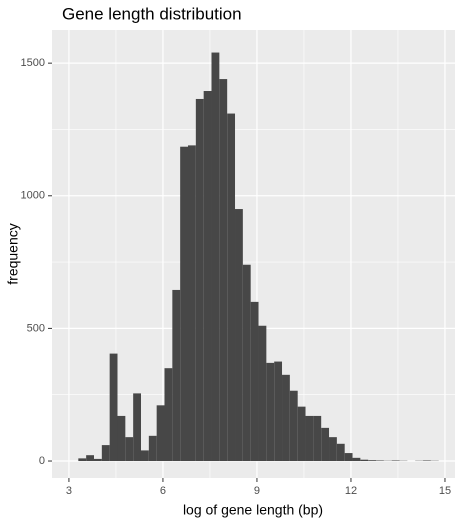  What do you see at coordinates (445, 491) in the screenshot?
I see `x-tick-label: 15` at bounding box center [445, 491].